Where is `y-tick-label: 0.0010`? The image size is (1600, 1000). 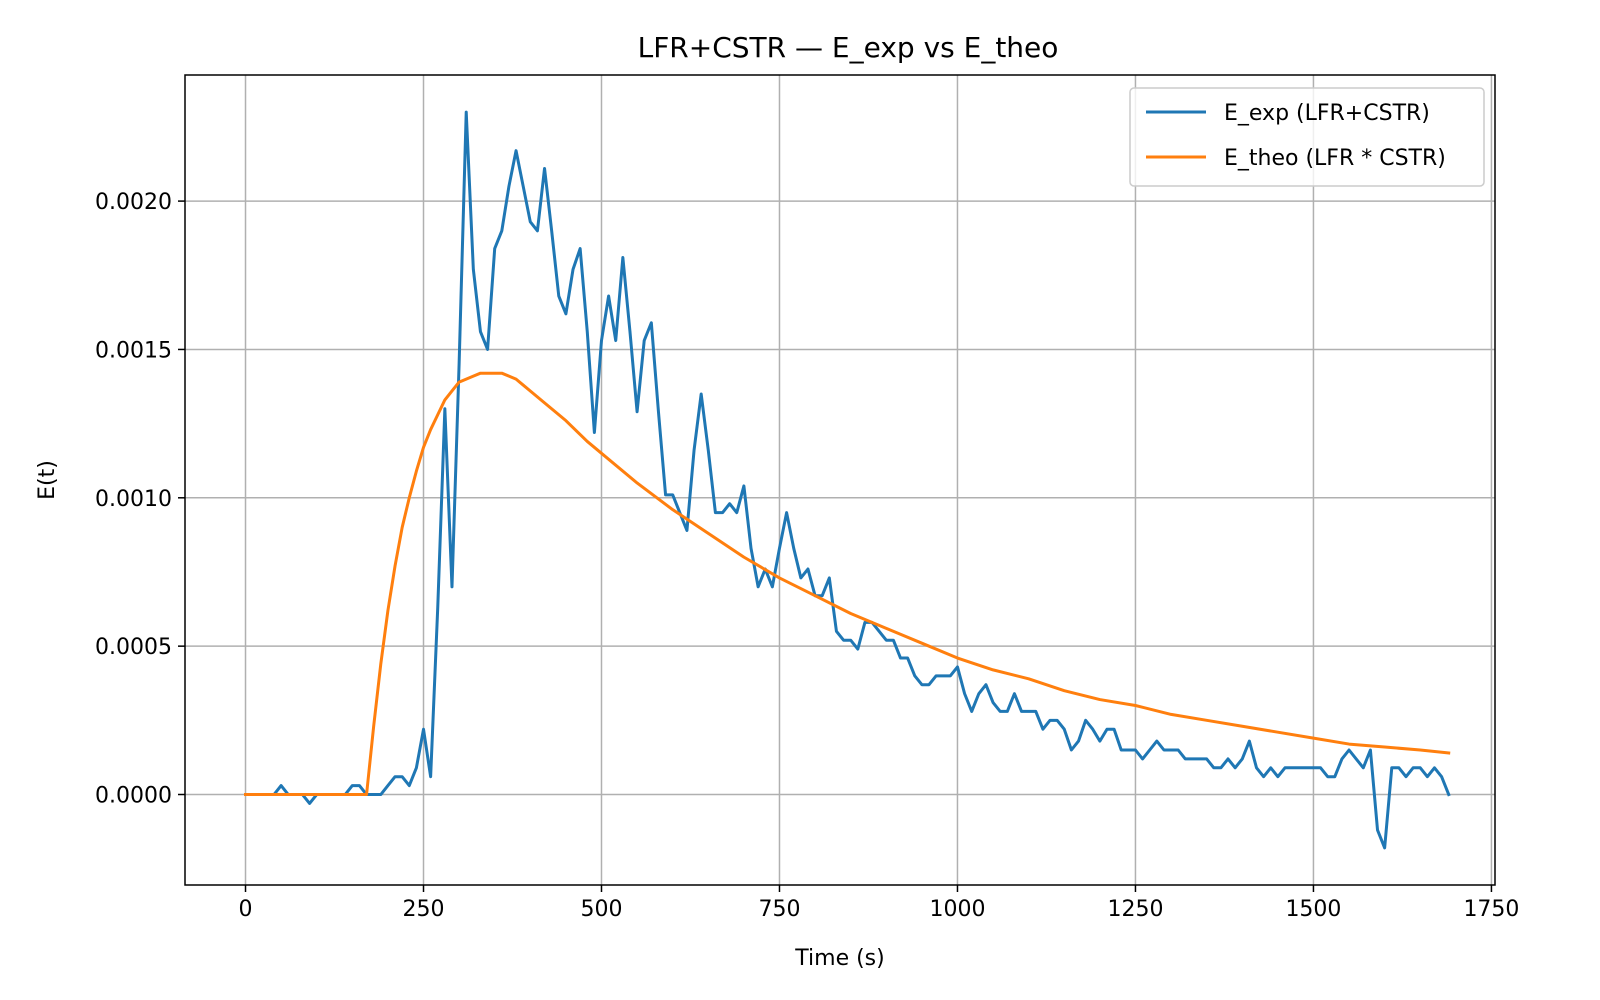
y-tick-label: 0.0010 is located at coordinates (133, 499).